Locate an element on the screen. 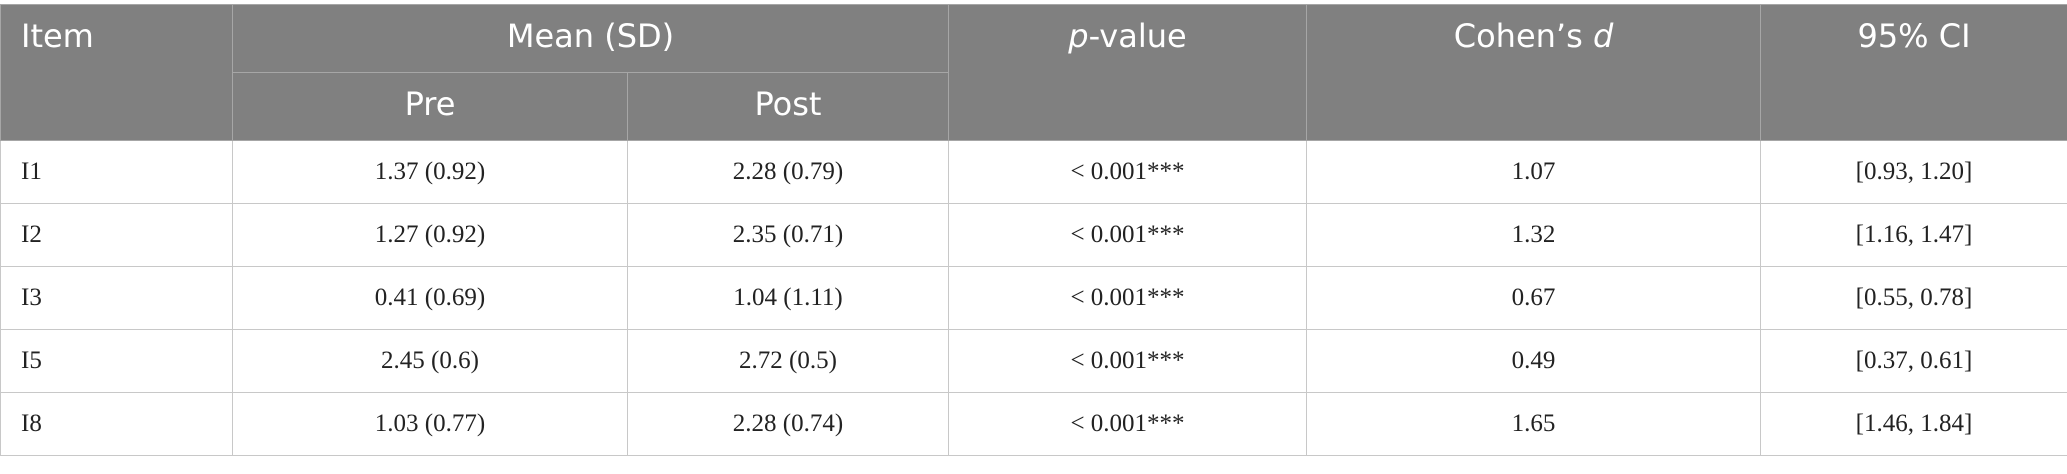  table-cell: I5 is located at coordinates (117, 361).